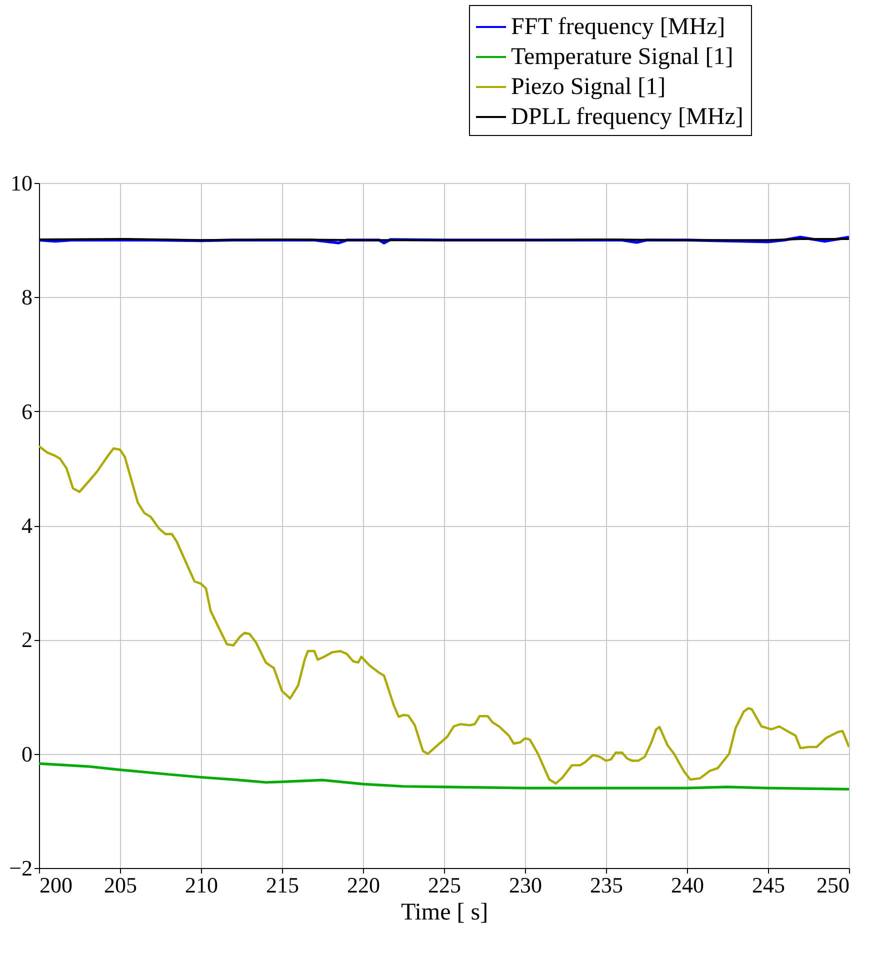 This screenshot has width=895, height=953. Describe the element at coordinates (687, 885) in the screenshot. I see `x-tick-label: 240` at that location.